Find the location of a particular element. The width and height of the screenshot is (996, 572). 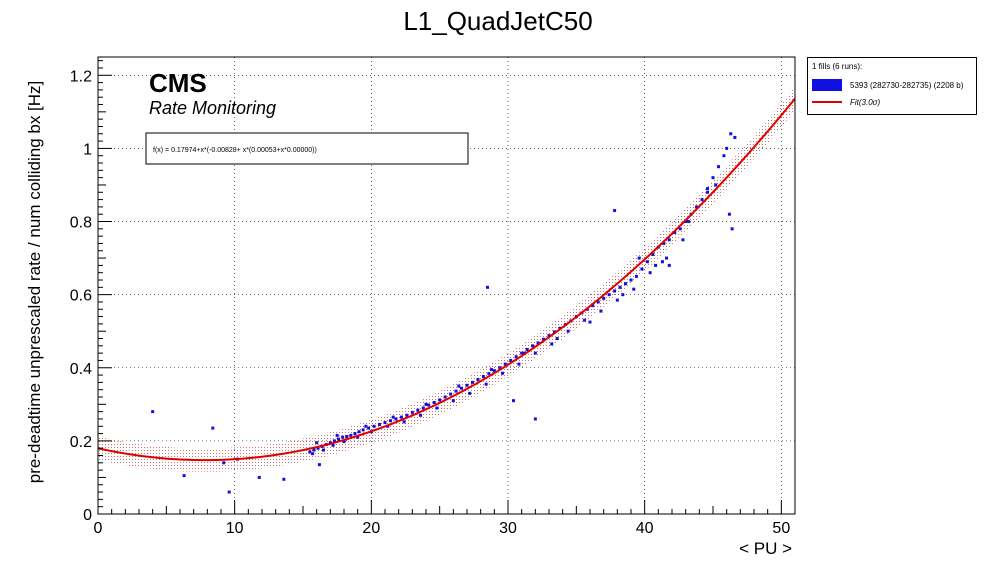

legend-label: Fit(3.0σ) is located at coordinates (865, 102).